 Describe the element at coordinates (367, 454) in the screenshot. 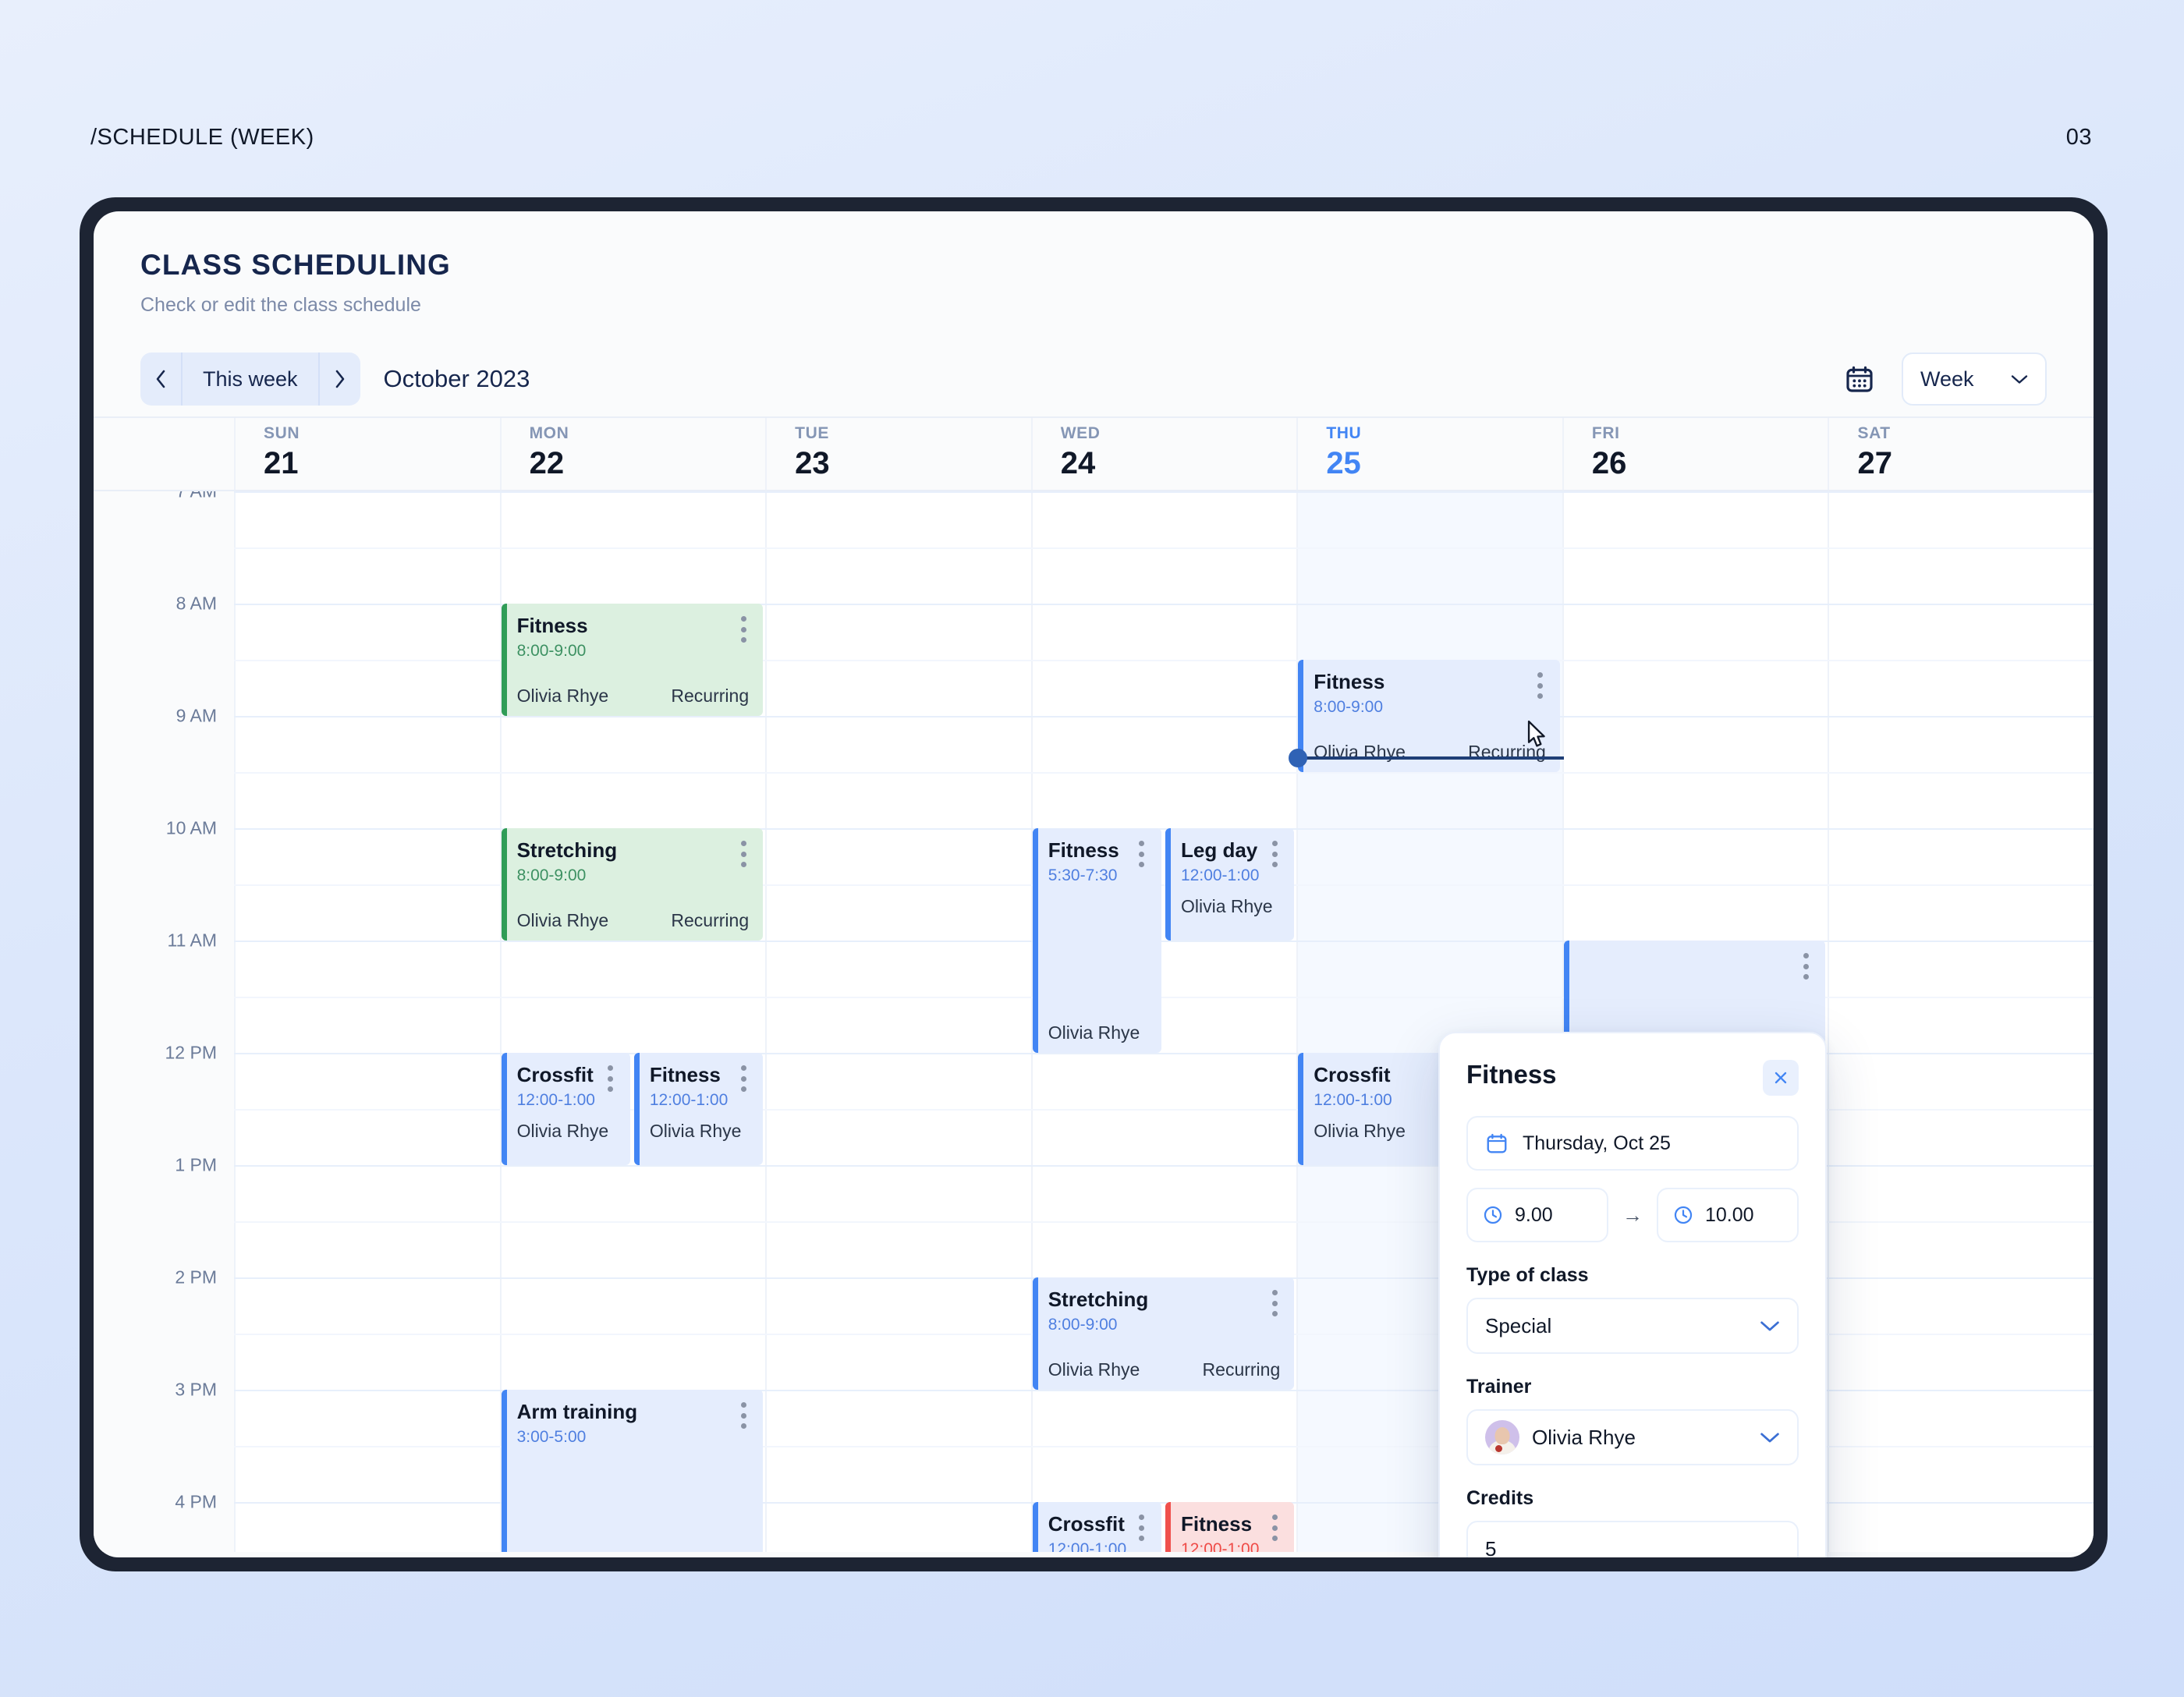

I see `day-header-sun: SUN 21` at that location.